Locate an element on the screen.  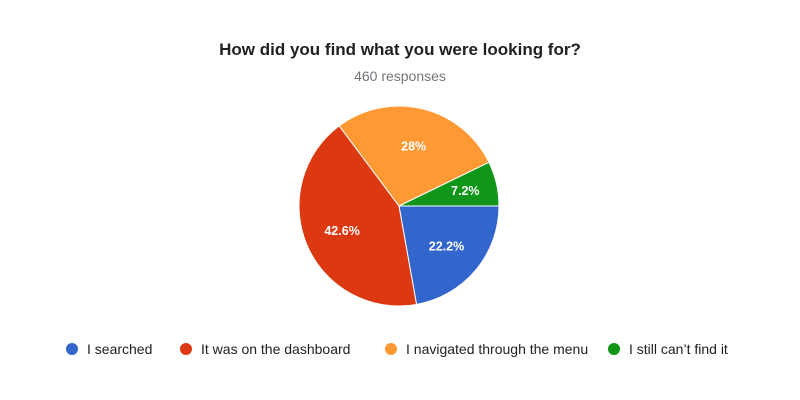
response-count: 460 responses is located at coordinates (400, 76).